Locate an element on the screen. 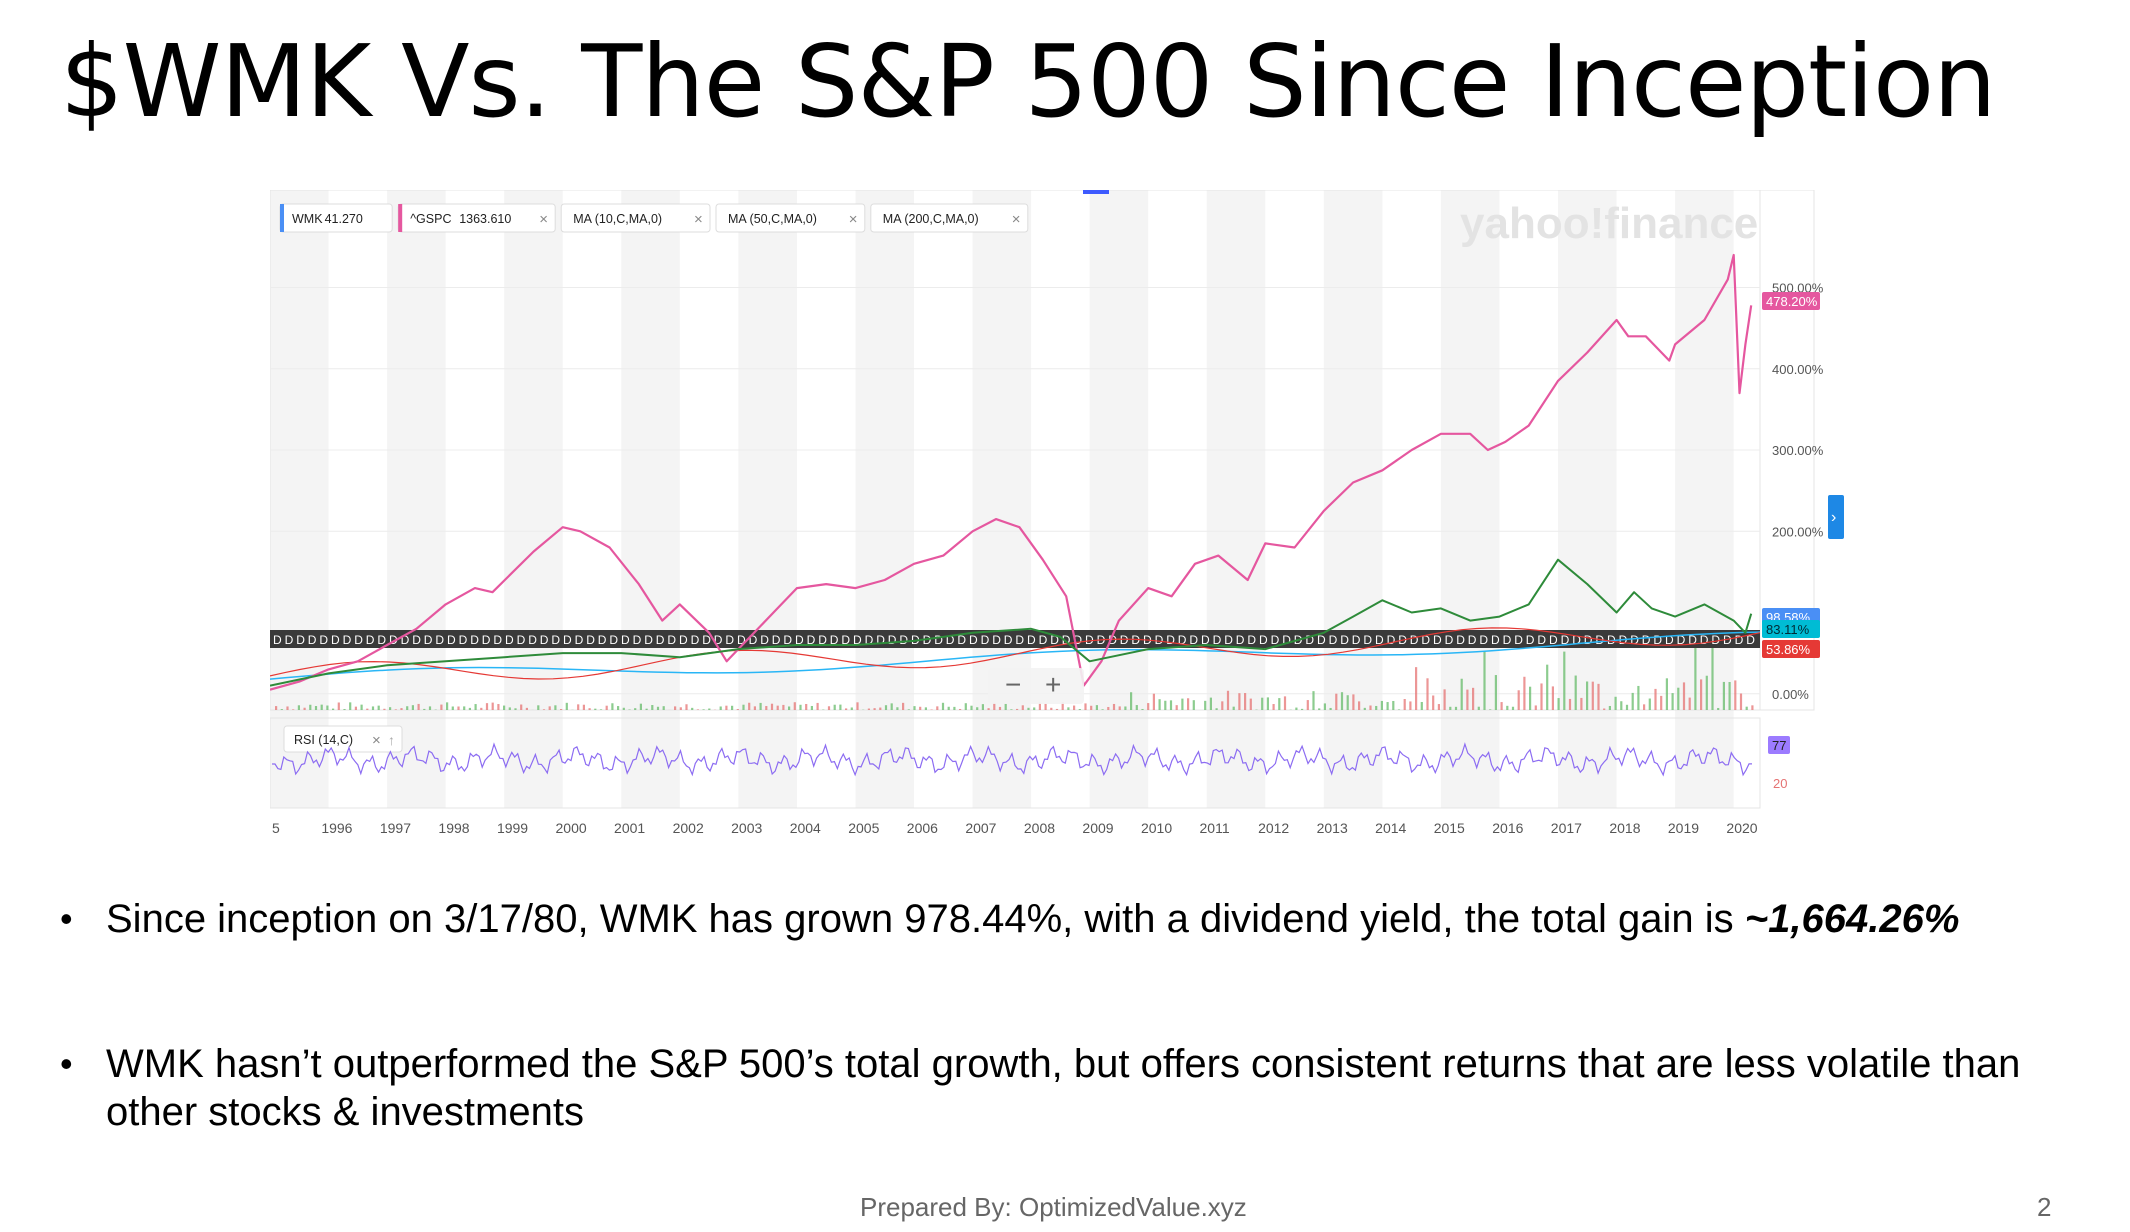 This screenshot has width=2130, height=1232. expand-panel-tab is located at coordinates (1836, 517).